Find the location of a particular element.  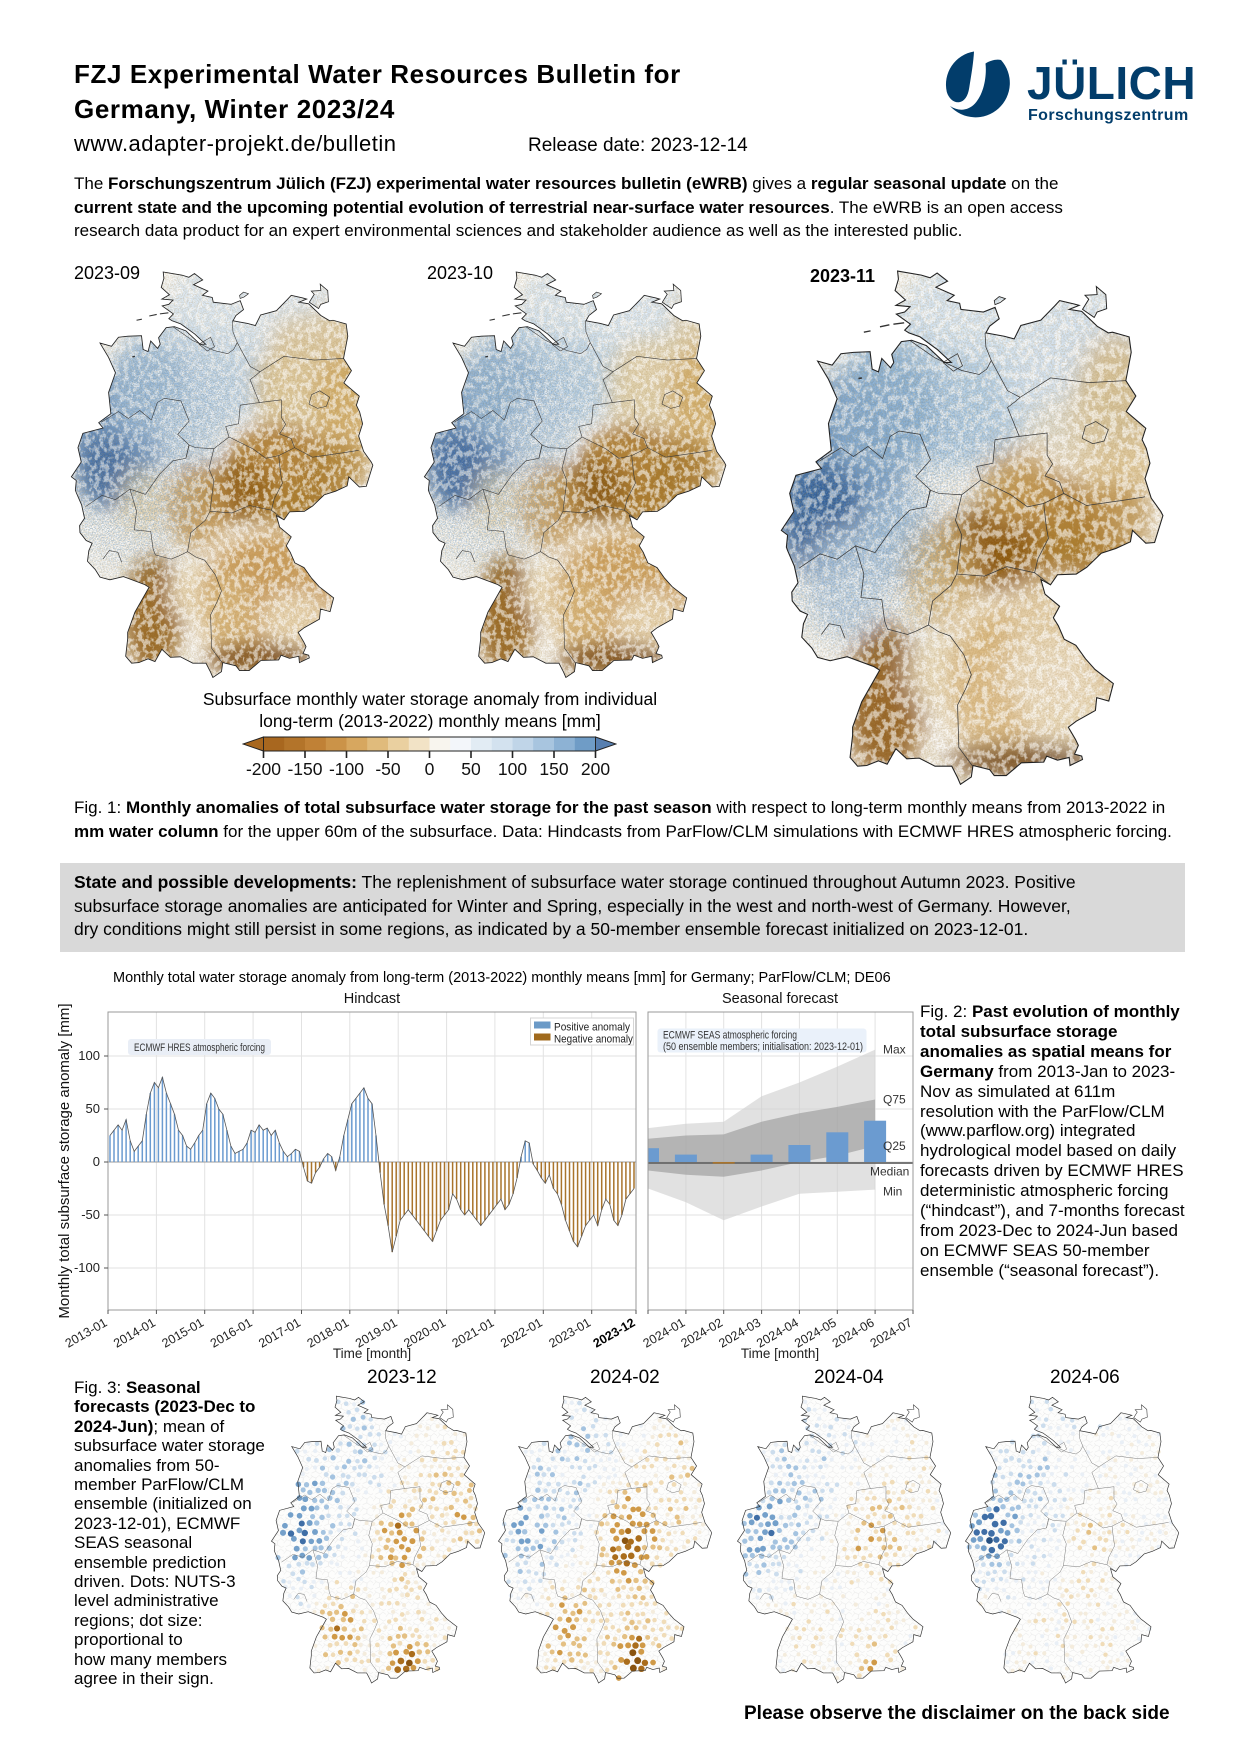

svg-text: 2017-01 is located at coordinates (279, 1332).